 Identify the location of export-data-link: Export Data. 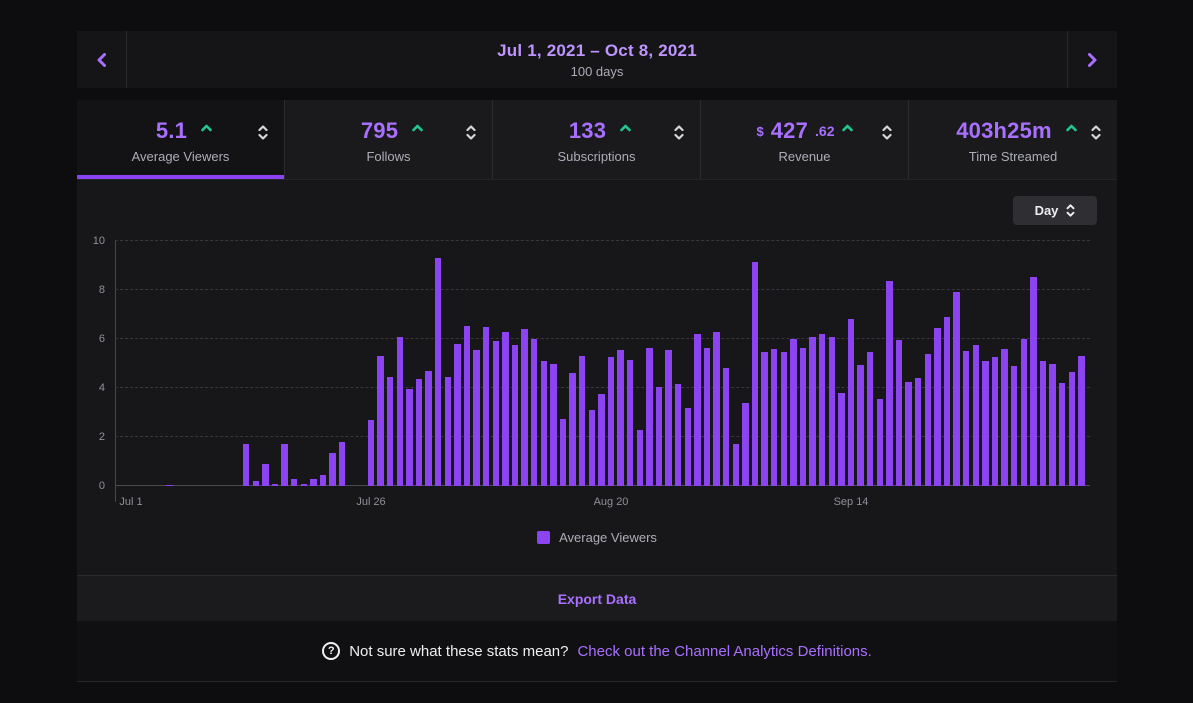
(597, 598).